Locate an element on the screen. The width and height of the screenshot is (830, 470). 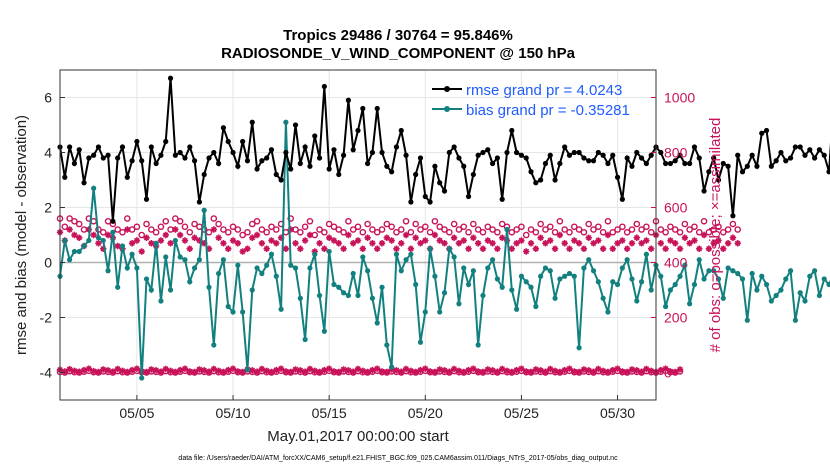
x-axis-label: May.01,2017 00:00:00 start is located at coordinates (358, 436).